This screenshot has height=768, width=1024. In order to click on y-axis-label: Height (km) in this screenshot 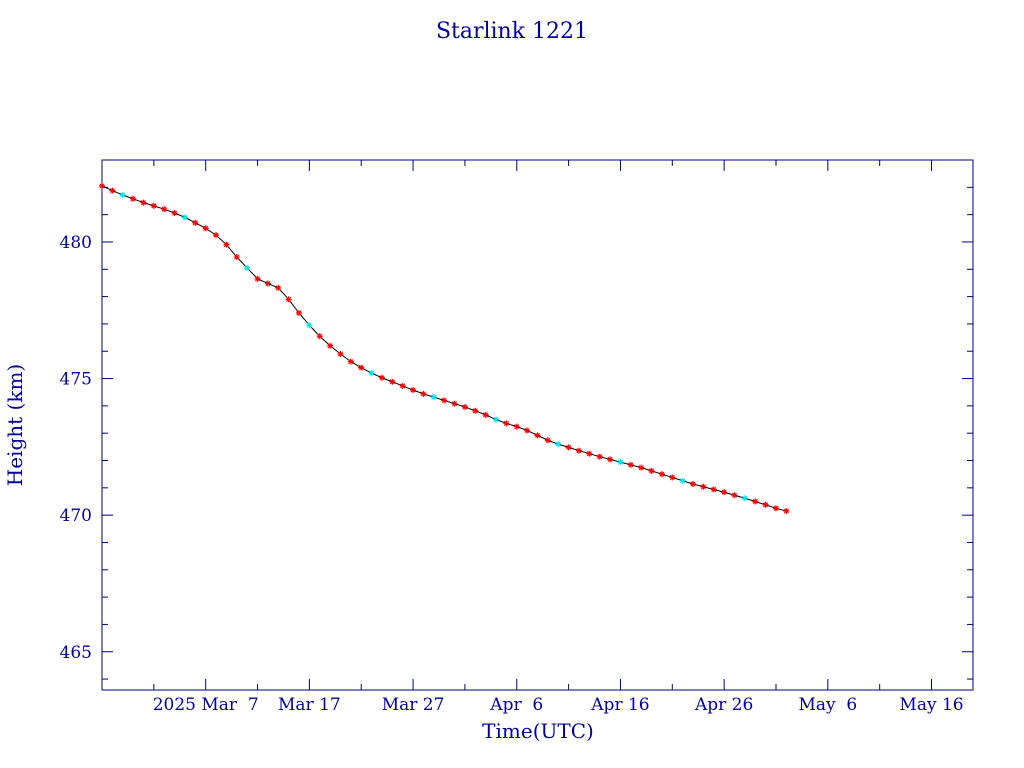, I will do `click(15, 425)`.